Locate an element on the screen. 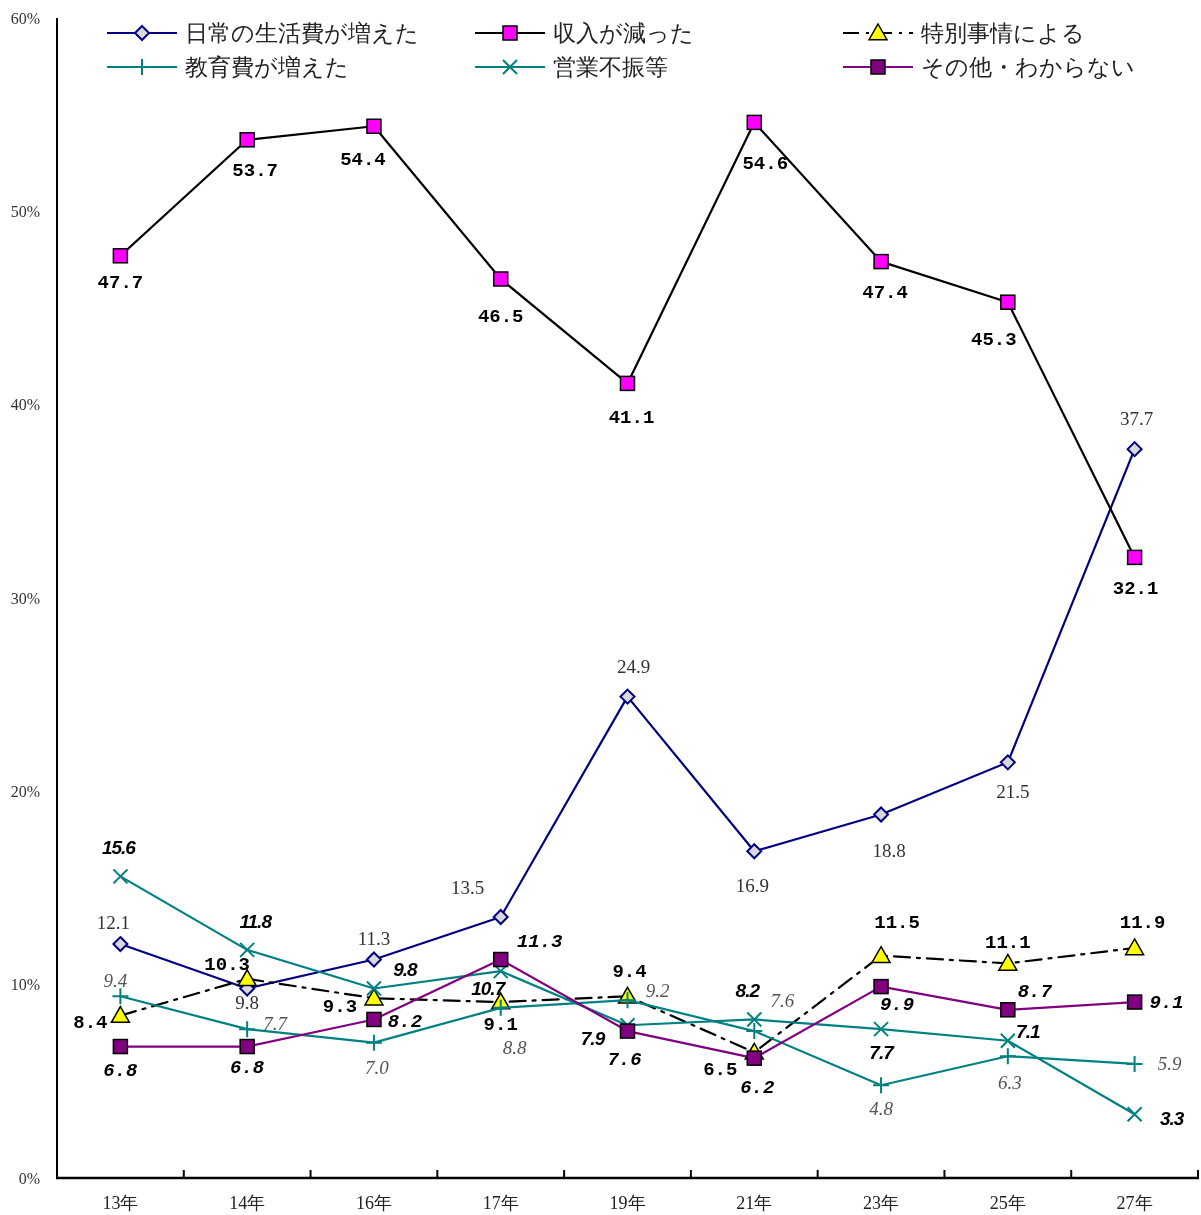 This screenshot has width=1201, height=1215. data-label: 46.5 is located at coordinates (500, 317).